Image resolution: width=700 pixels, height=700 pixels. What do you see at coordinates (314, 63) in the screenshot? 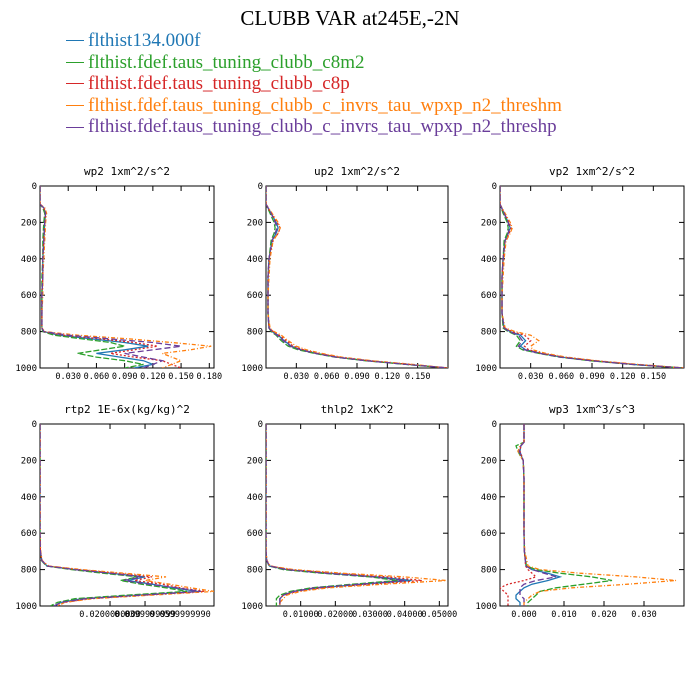
I see `legend-item: flthist.fdef.taus_tuning_clubb_c8m2` at bounding box center [314, 63].